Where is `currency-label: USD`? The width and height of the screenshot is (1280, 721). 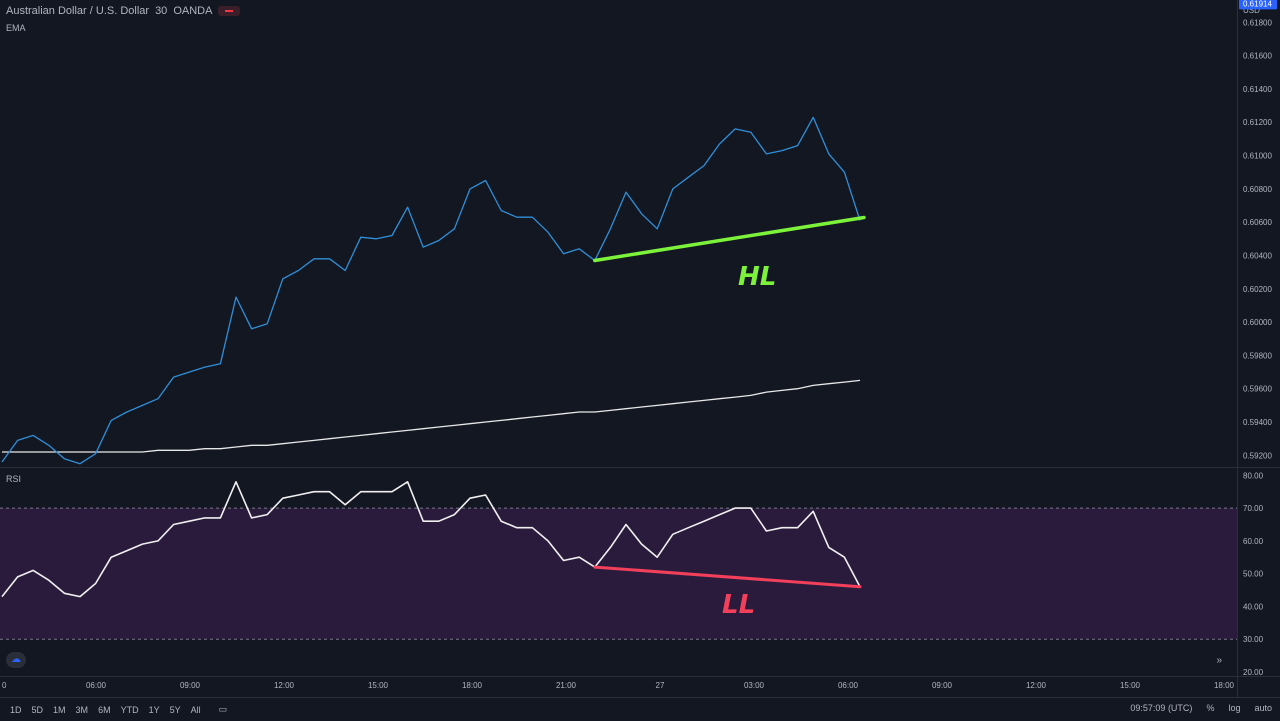
currency-label: USD is located at coordinates (1251, 10).